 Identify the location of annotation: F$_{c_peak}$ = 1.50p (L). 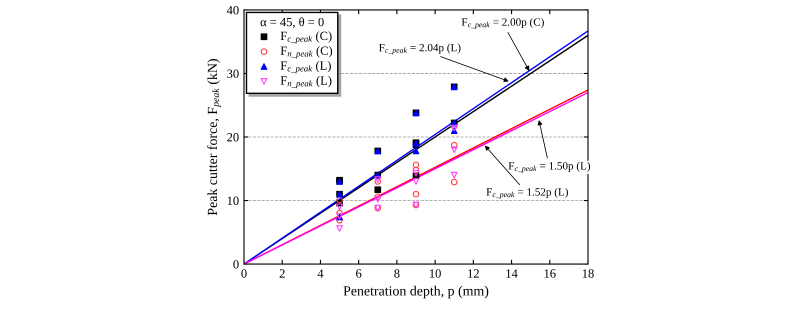
(549, 167).